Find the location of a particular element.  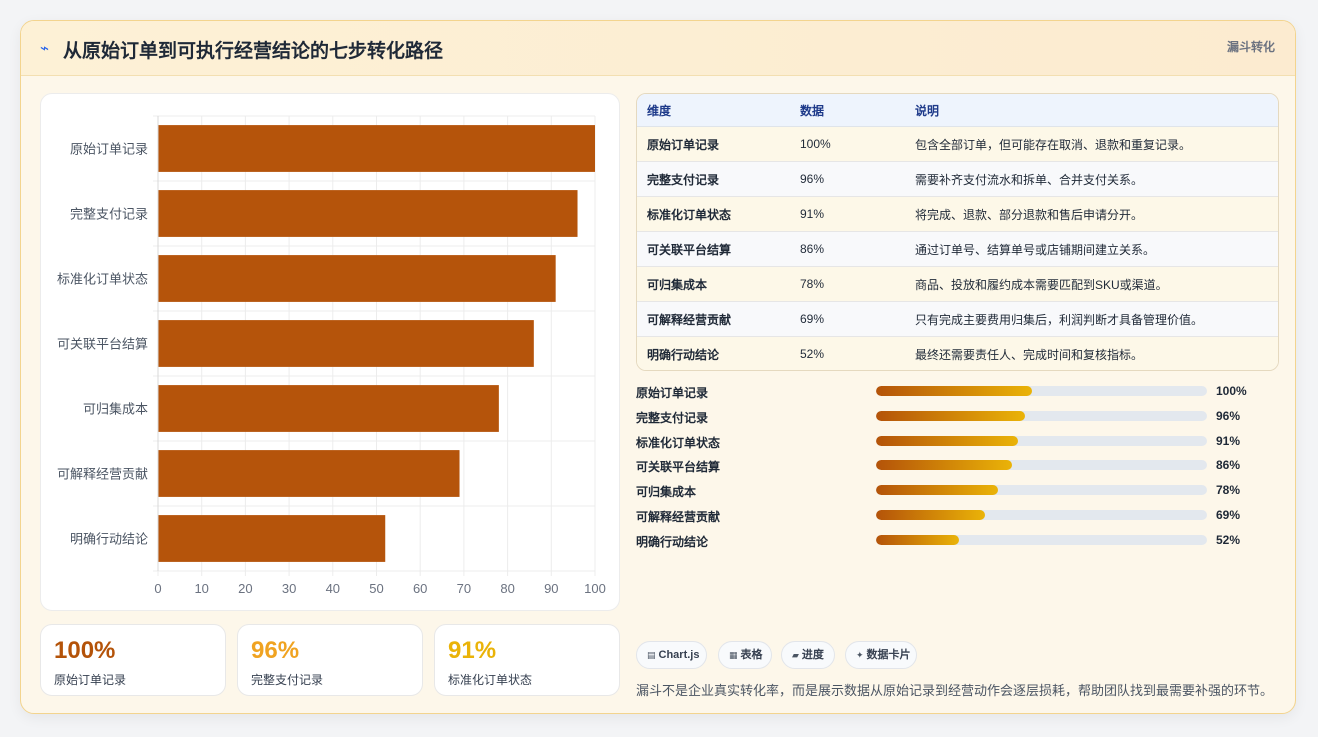

chip-progress: ▰ 进度 is located at coordinates (808, 655).